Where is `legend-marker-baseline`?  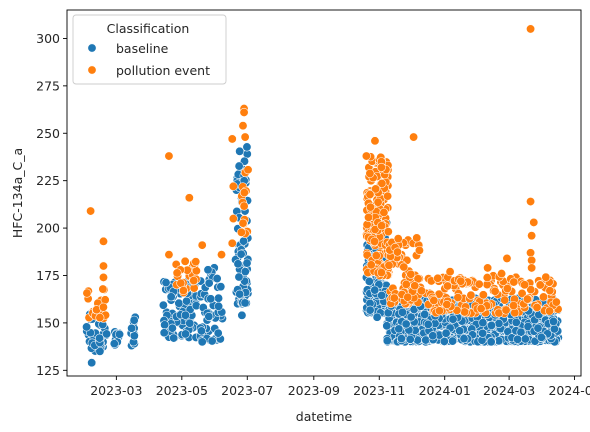 legend-marker-baseline is located at coordinates (92, 48).